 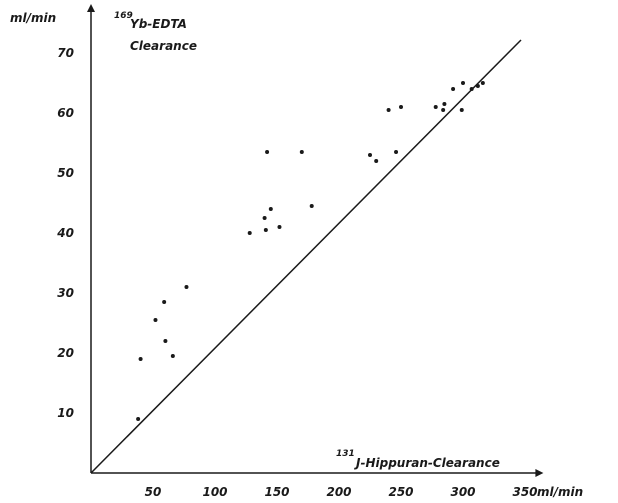 I want to click on y-tick-labels: 10 20 30 40 50 60 70, so click(x=65, y=233).